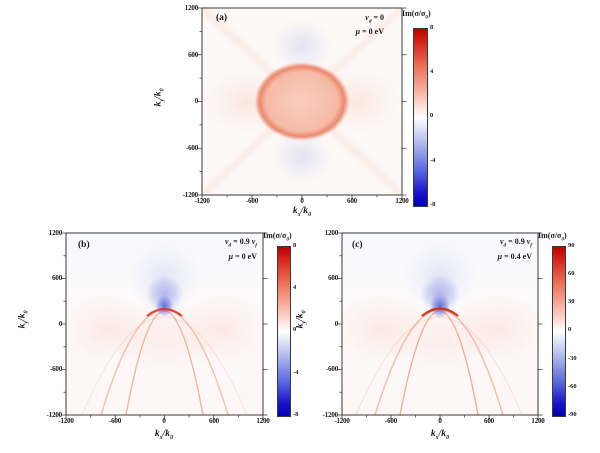  I want to click on colorbar-tick-label: -90, so click(572, 414).